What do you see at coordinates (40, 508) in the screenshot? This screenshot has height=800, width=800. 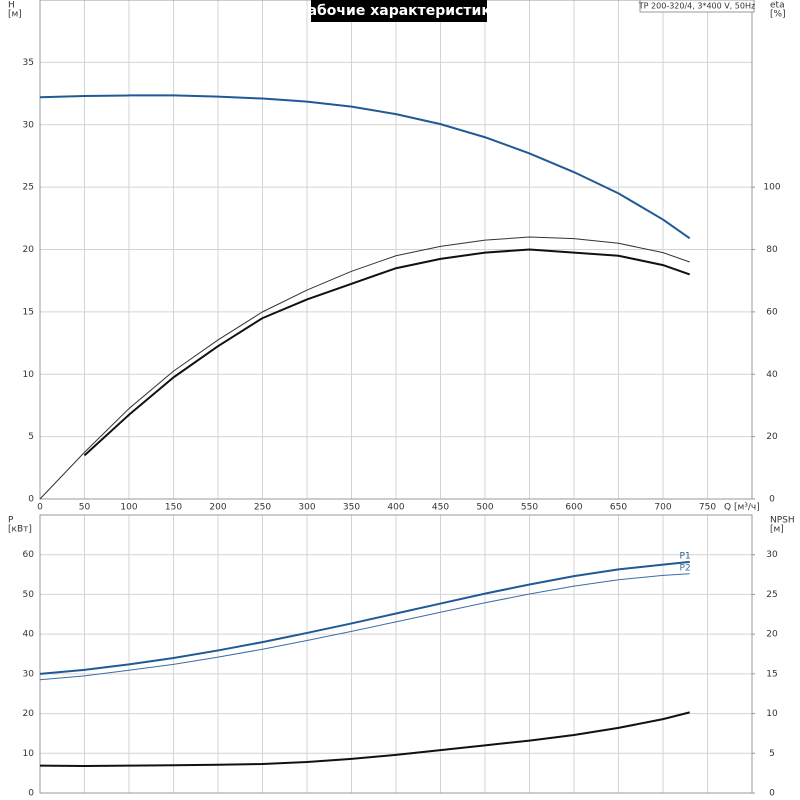 I see `x-tick-label: 0` at bounding box center [40, 508].